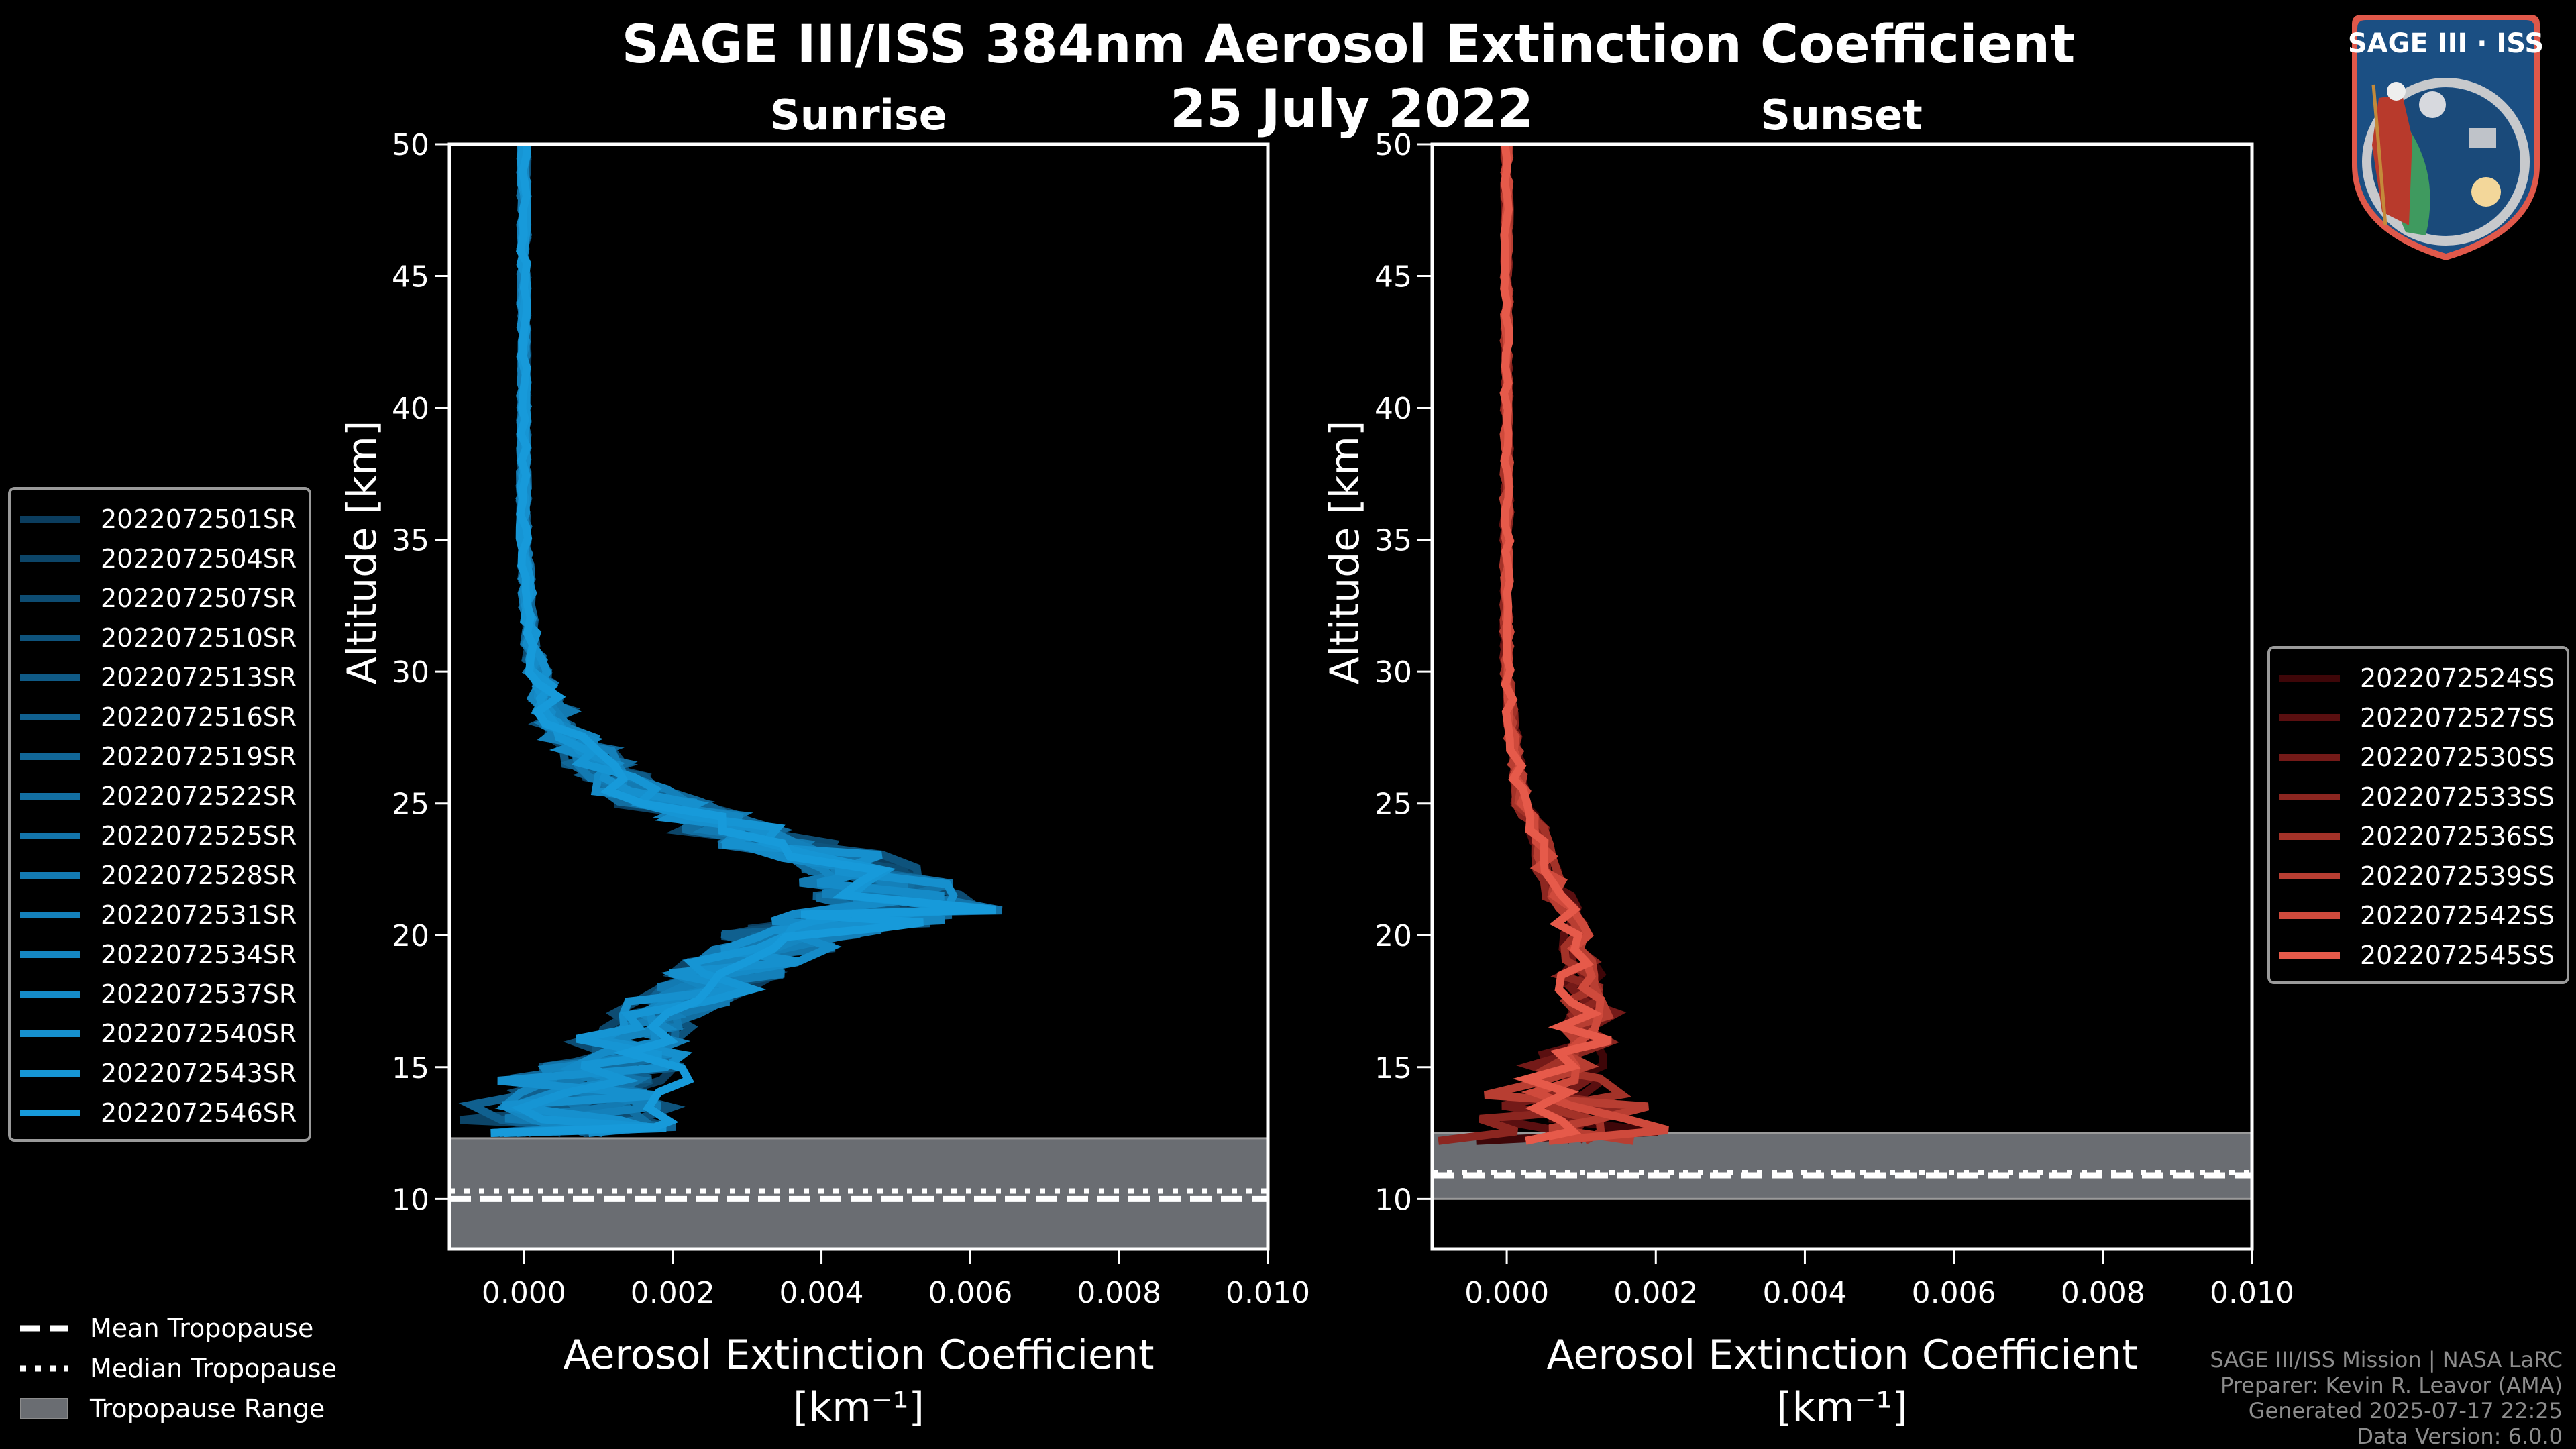 The width and height of the screenshot is (2576, 1449). I want to click on series-line-2022072546SR, so click(743, 640).